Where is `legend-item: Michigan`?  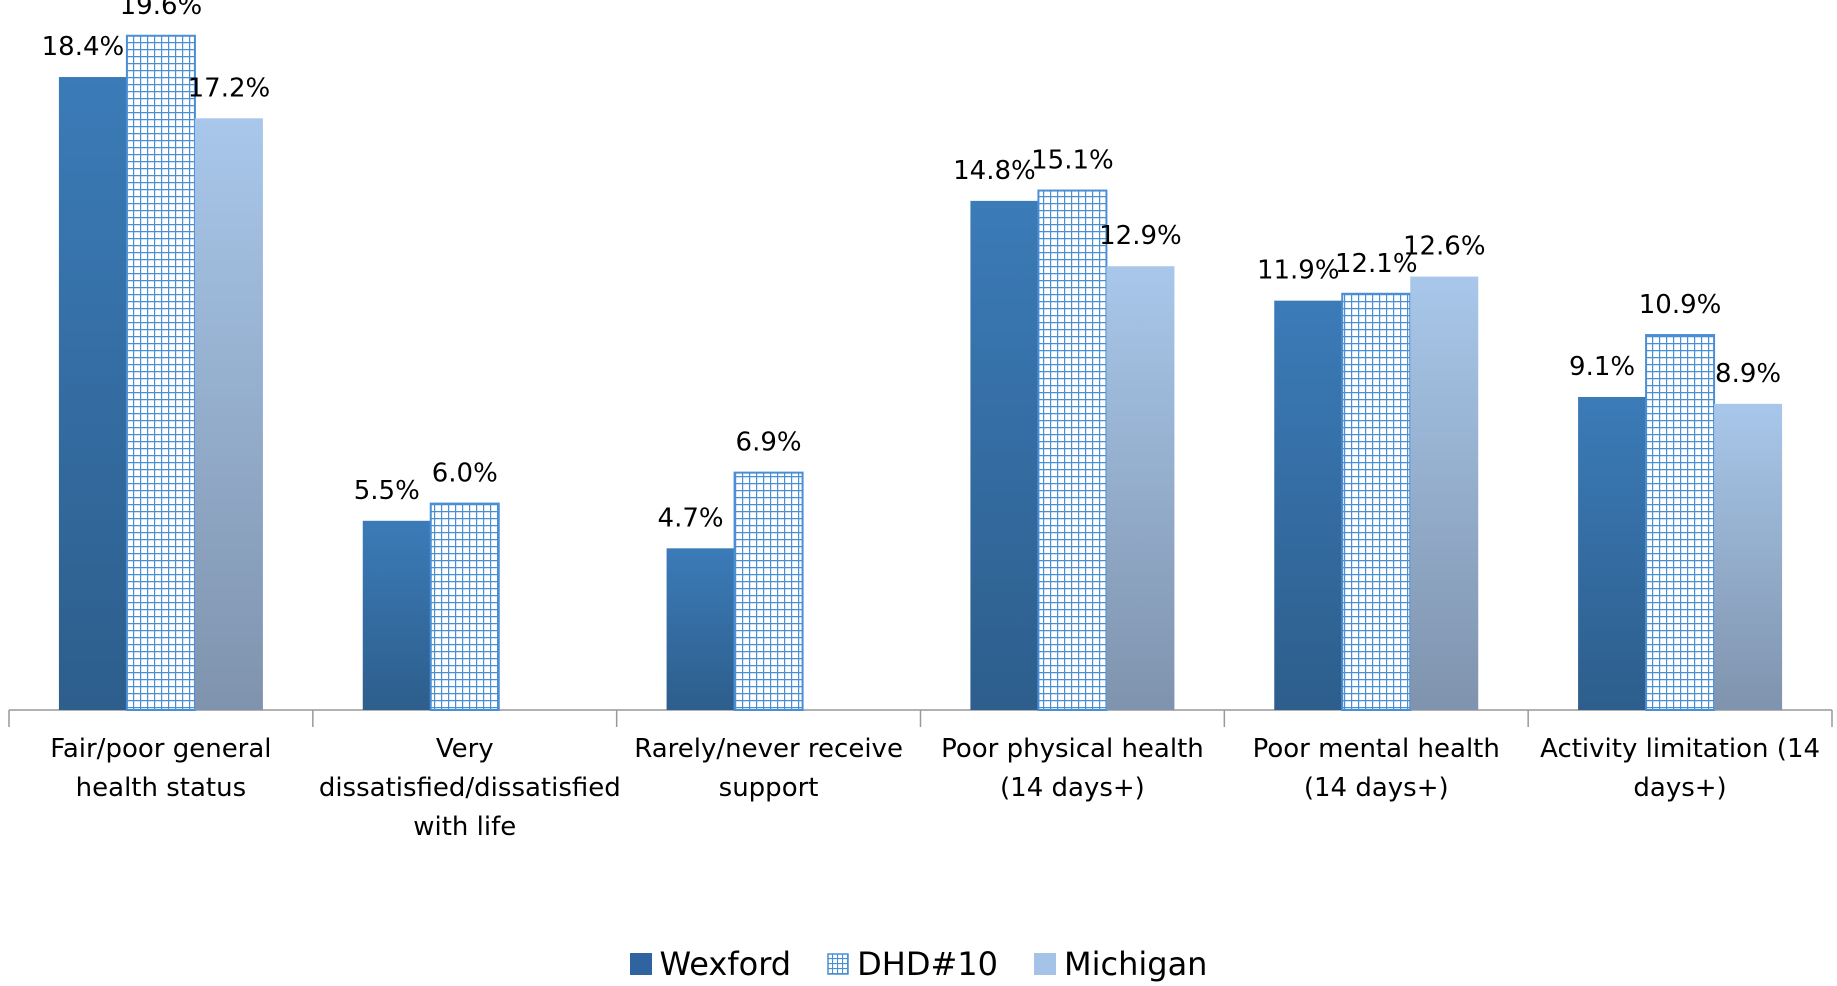 legend-item: Michigan is located at coordinates (1120, 964).